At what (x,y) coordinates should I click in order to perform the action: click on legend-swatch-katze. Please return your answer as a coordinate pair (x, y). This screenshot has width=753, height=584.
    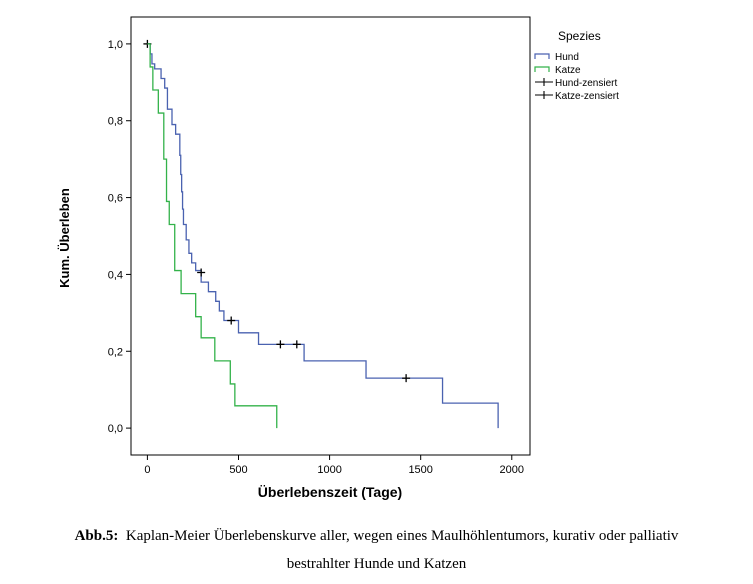
    Looking at the image, I should click on (542, 69).